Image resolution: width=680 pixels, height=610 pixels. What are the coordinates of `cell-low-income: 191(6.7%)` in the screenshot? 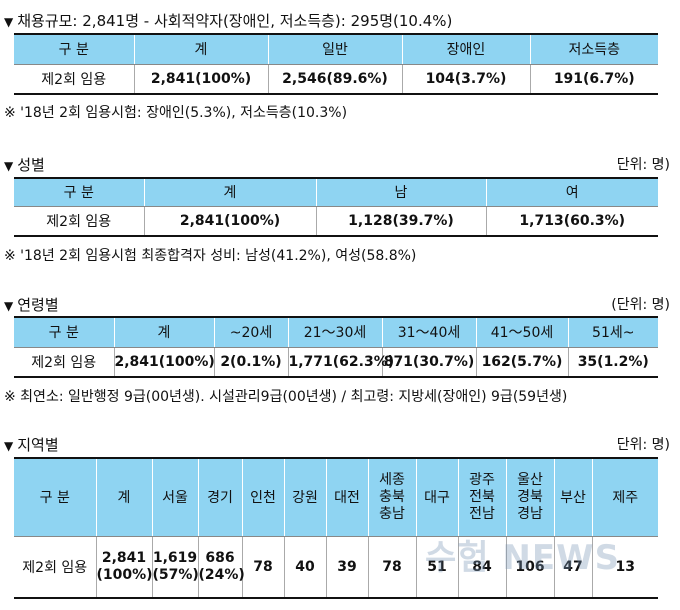 It's located at (593, 79).